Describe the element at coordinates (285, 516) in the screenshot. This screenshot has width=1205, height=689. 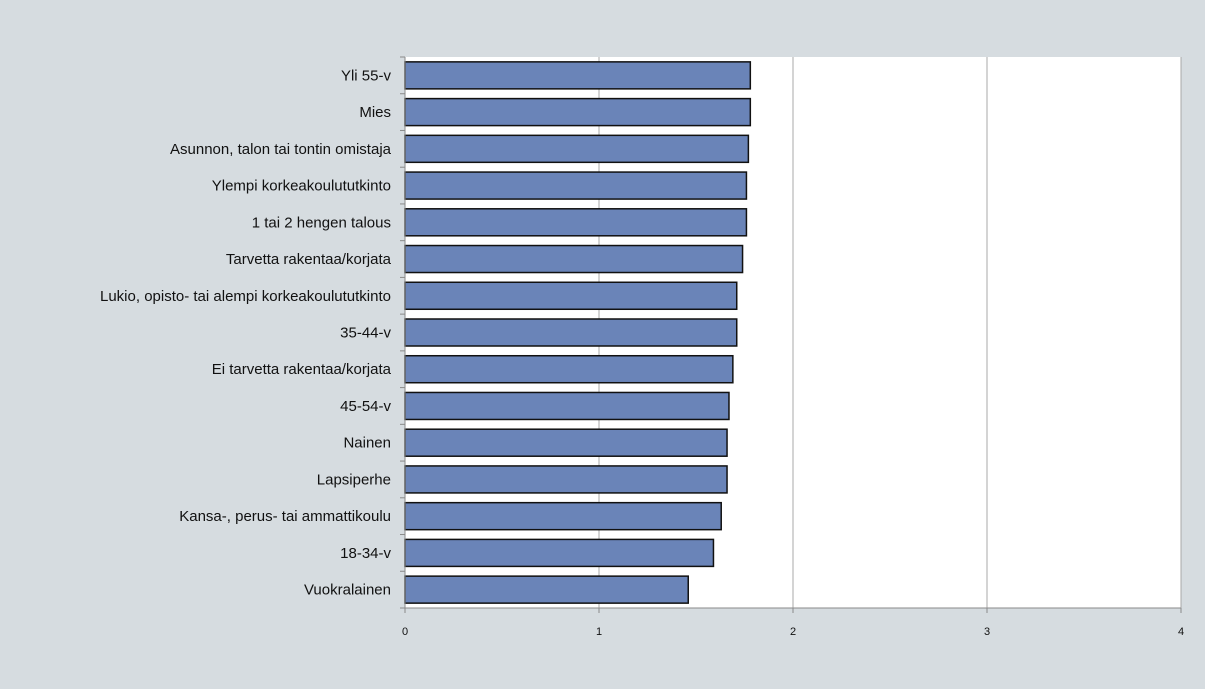
I see `category-label: Kansa-, perus- tai ammattikoulu` at that location.